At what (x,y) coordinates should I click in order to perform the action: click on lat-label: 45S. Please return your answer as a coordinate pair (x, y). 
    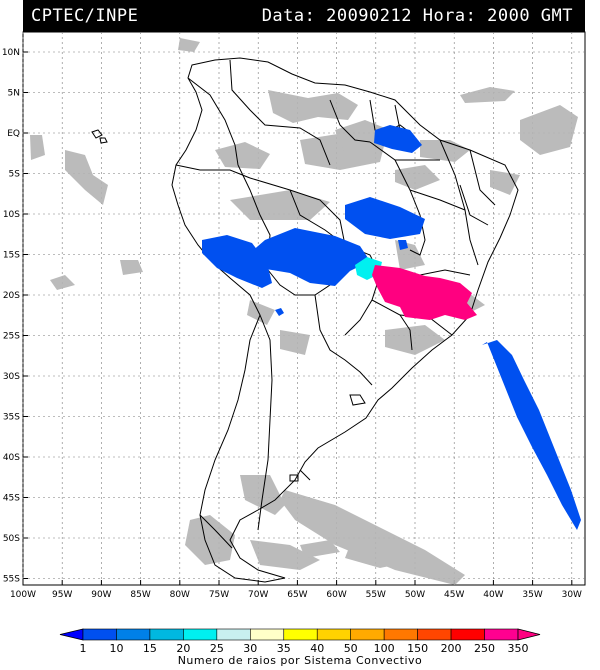
    Looking at the image, I should click on (11, 499).